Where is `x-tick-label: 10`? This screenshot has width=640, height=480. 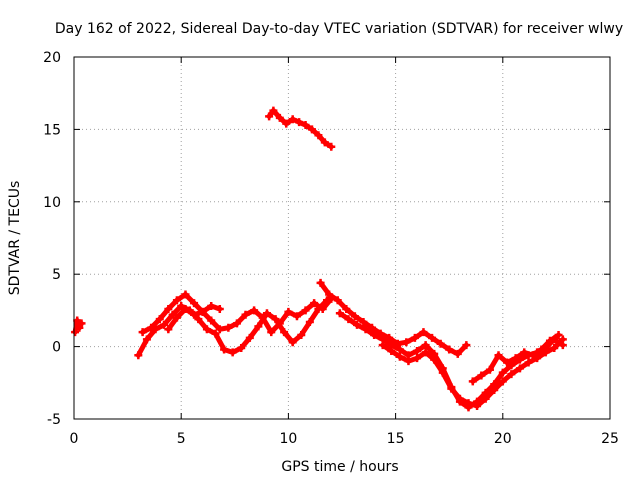
x-tick-label: 10 is located at coordinates (288, 439).